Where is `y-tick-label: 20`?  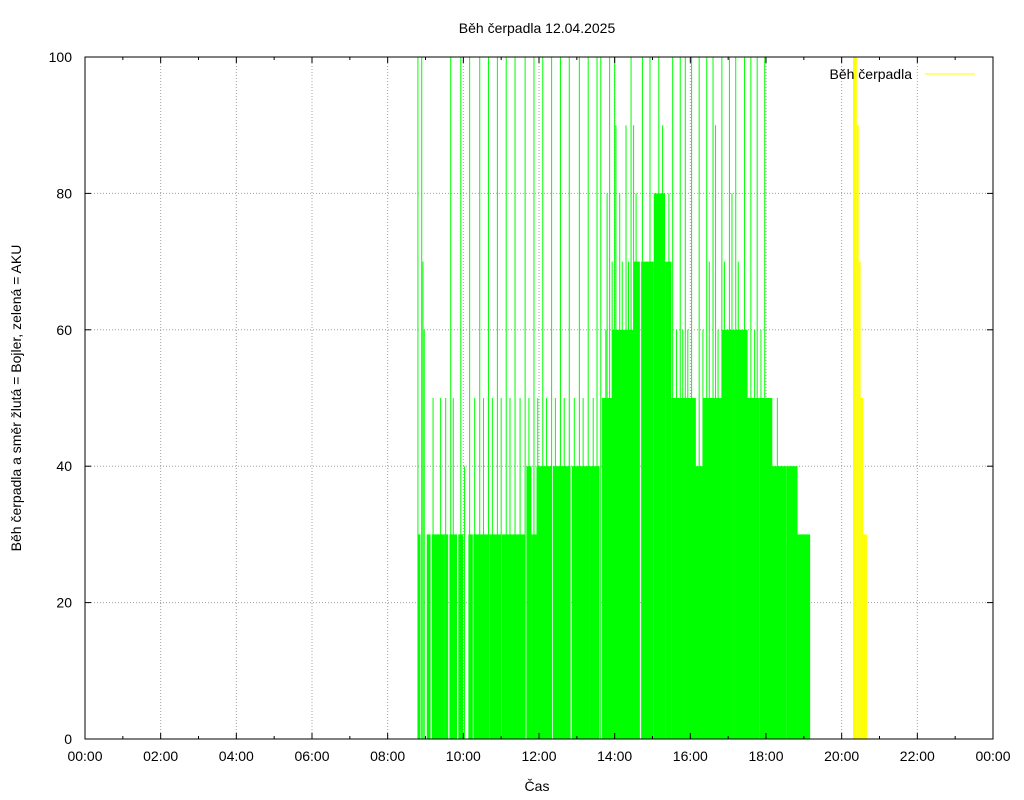 y-tick-label: 20 is located at coordinates (64, 603).